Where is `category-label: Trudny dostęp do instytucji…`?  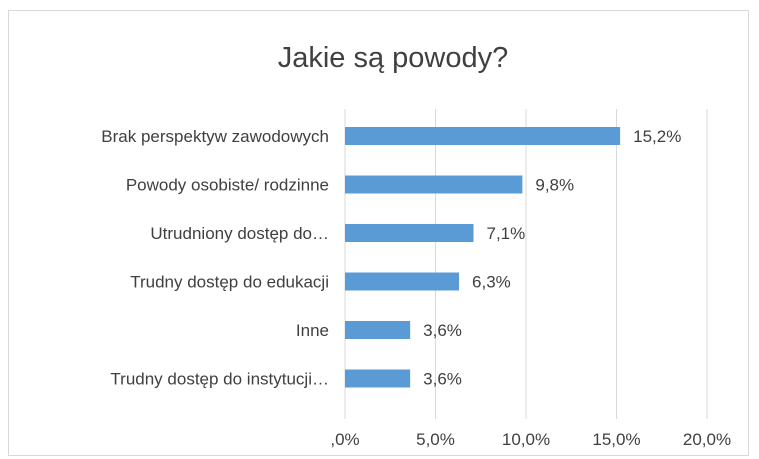
category-label: Trudny dostęp do instytucji… is located at coordinates (219, 379).